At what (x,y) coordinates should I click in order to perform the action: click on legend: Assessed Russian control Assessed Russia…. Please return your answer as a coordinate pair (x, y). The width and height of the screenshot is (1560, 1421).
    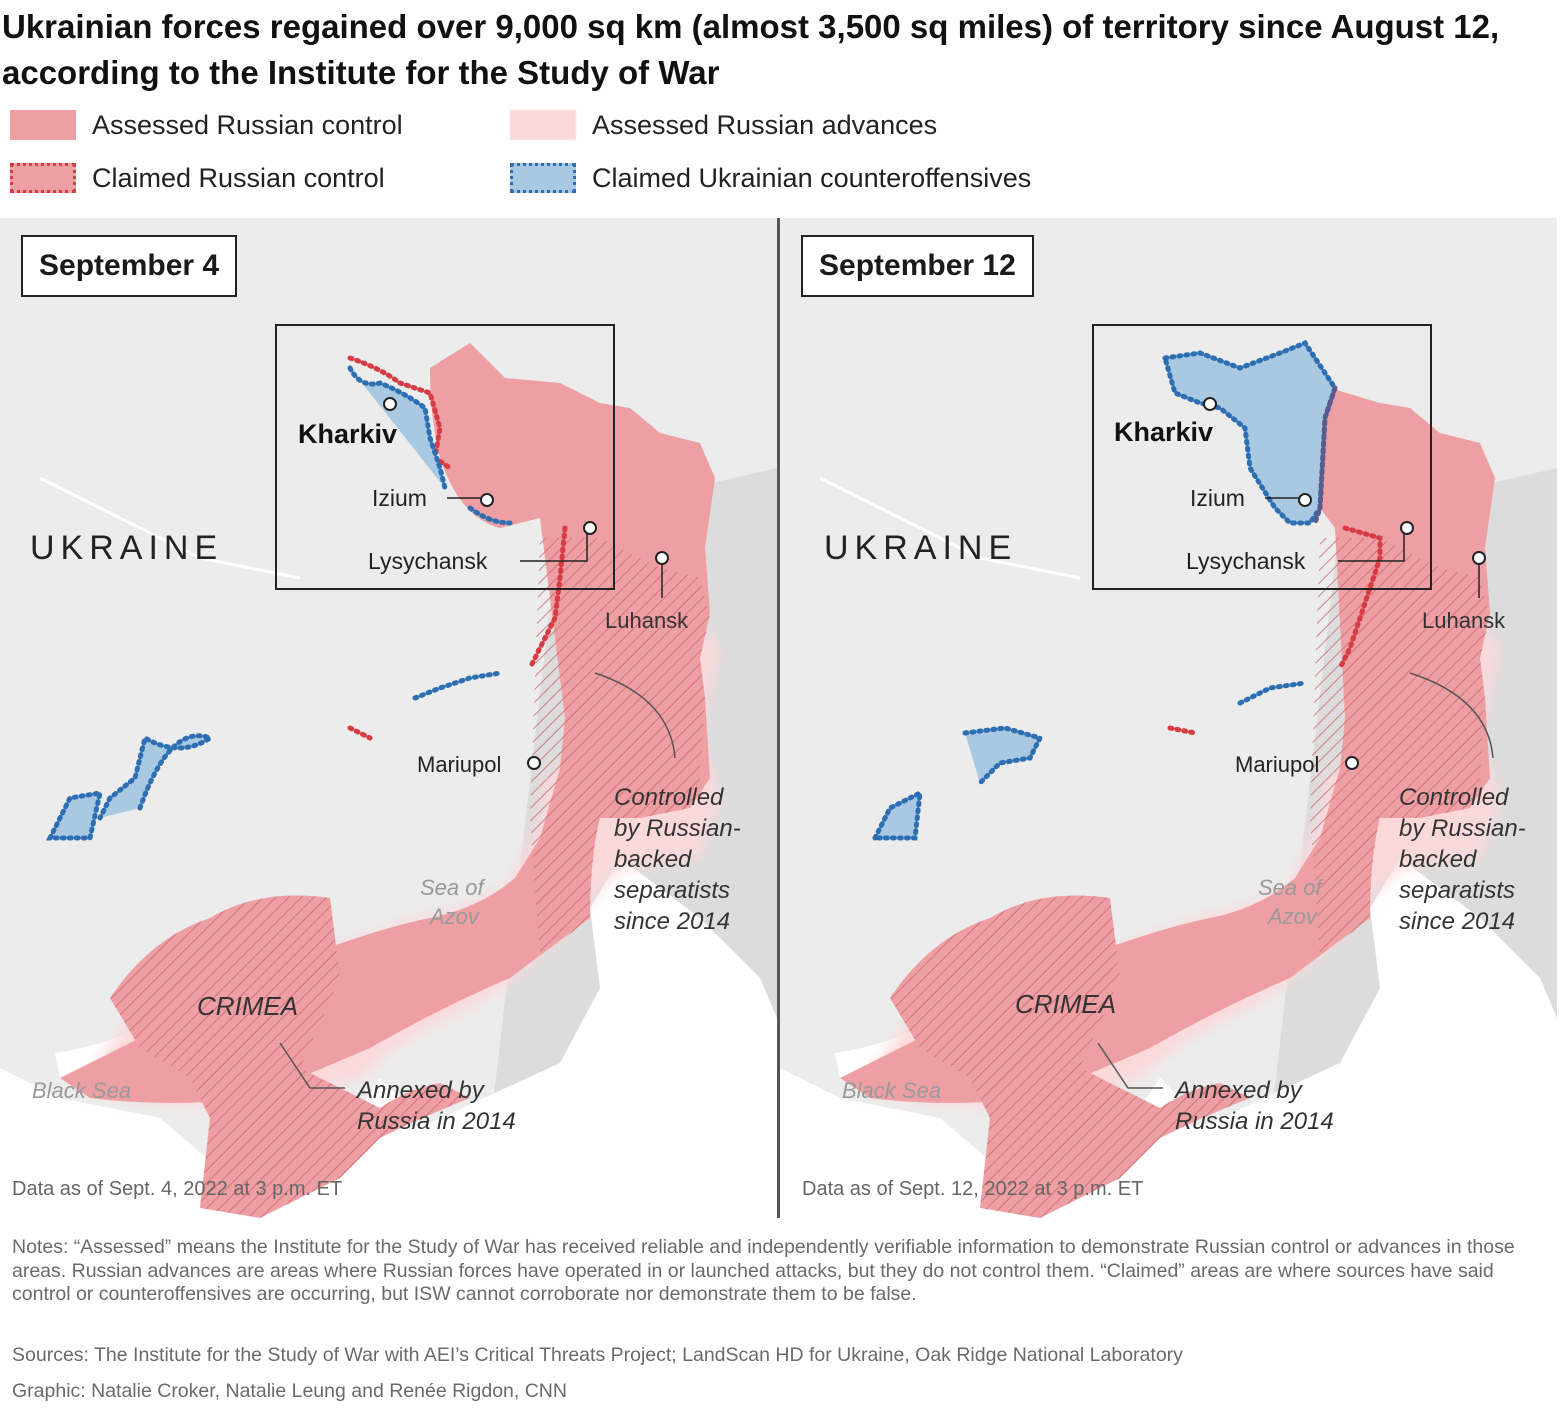
    Looking at the image, I should click on (610, 156).